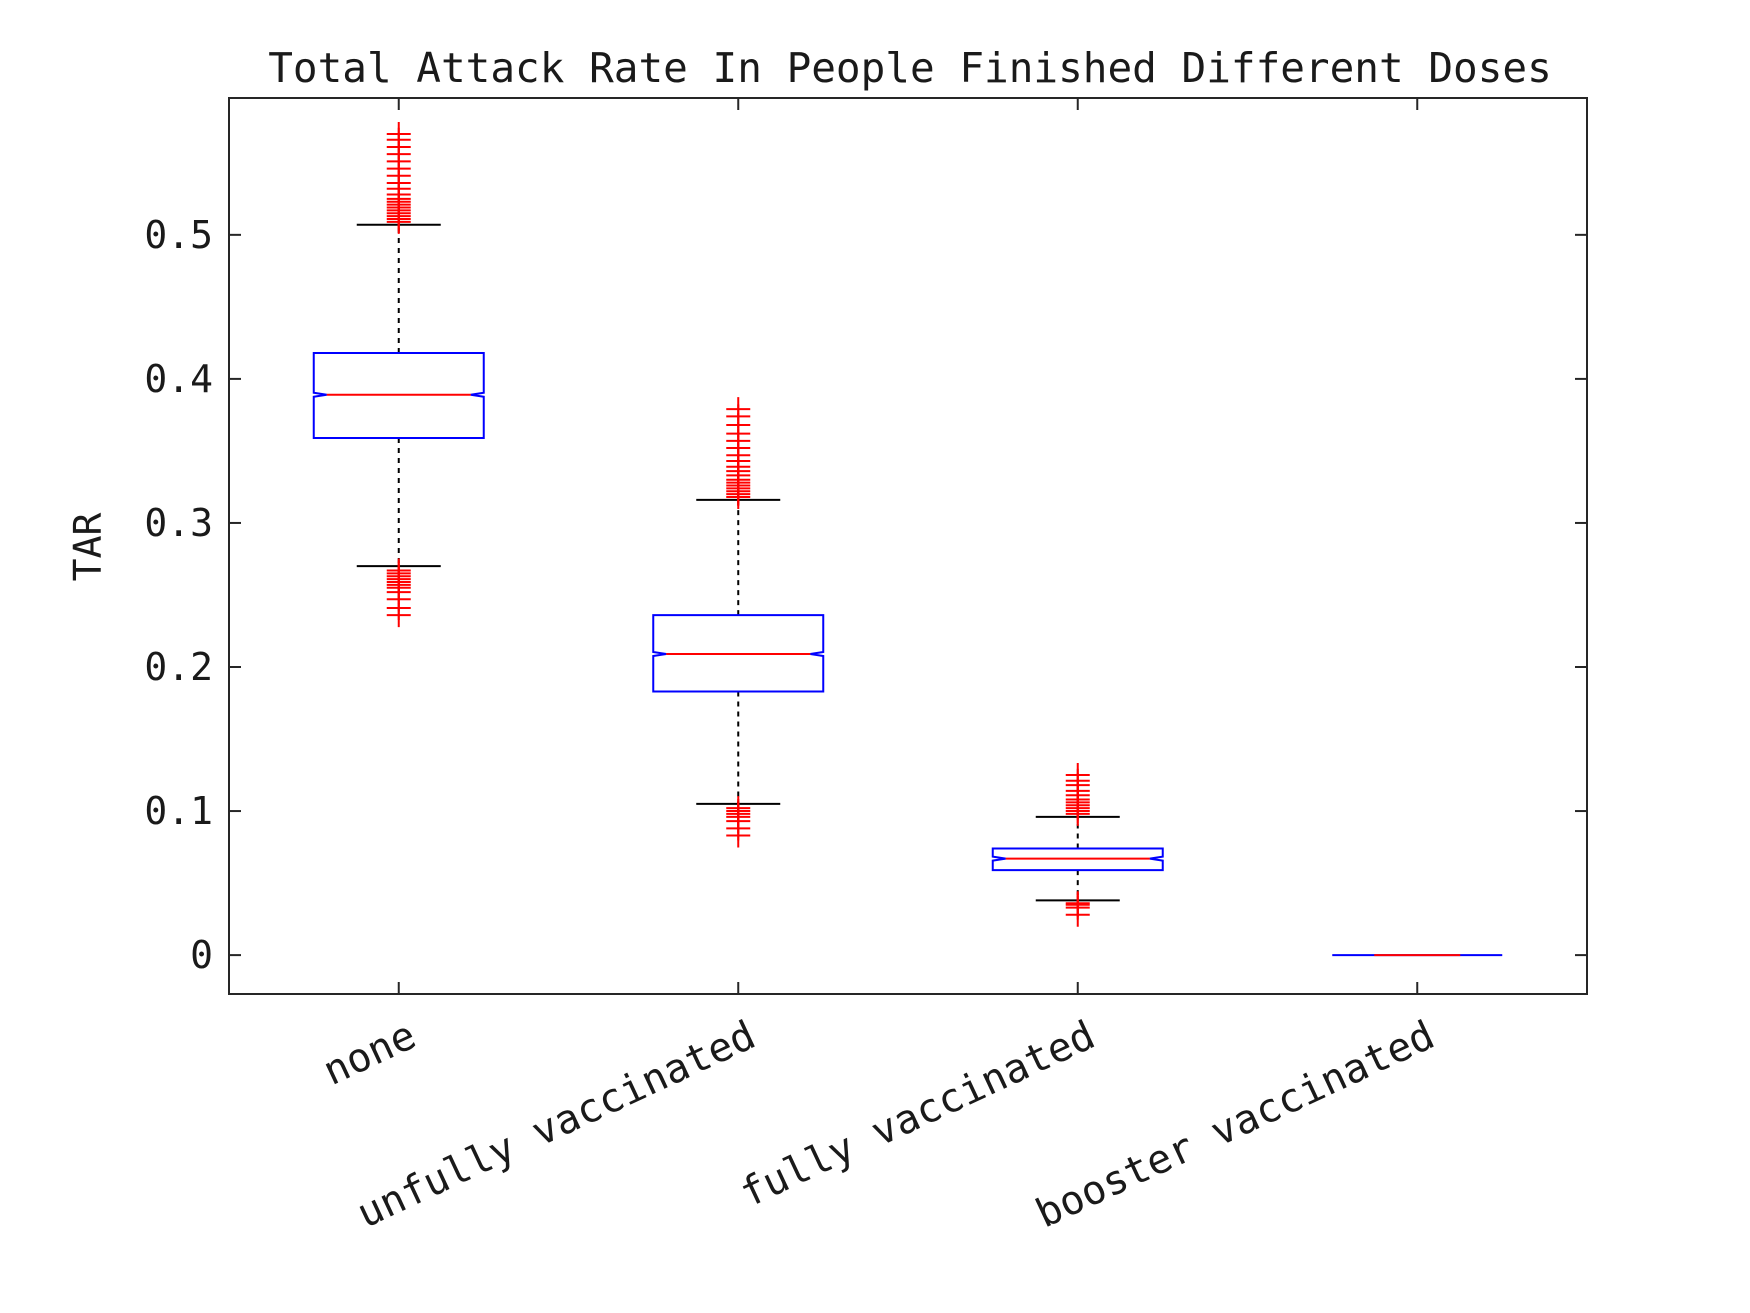 This screenshot has height=1313, width=1750. I want to click on x-tick-label: none, so click(369, 1053).